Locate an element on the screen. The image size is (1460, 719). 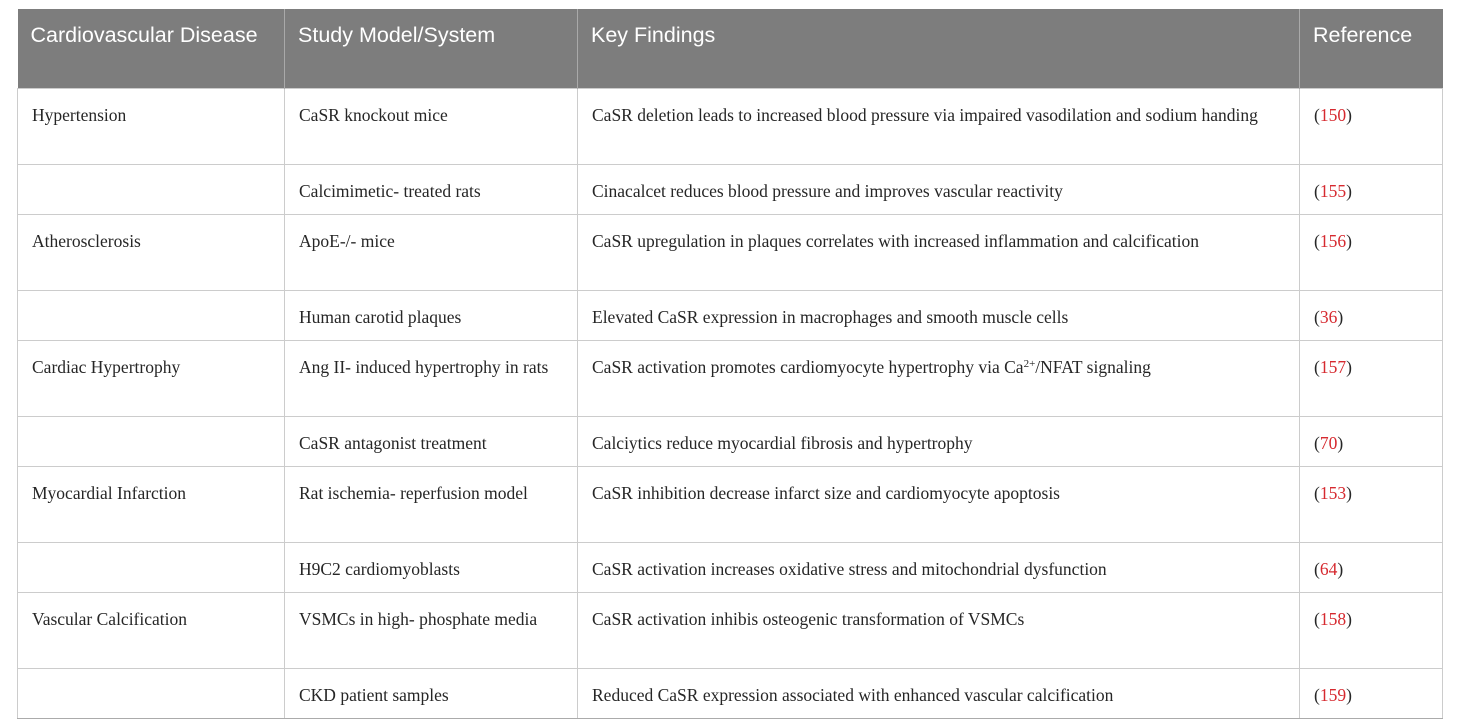
reference-link: 157 is located at coordinates (1333, 366).